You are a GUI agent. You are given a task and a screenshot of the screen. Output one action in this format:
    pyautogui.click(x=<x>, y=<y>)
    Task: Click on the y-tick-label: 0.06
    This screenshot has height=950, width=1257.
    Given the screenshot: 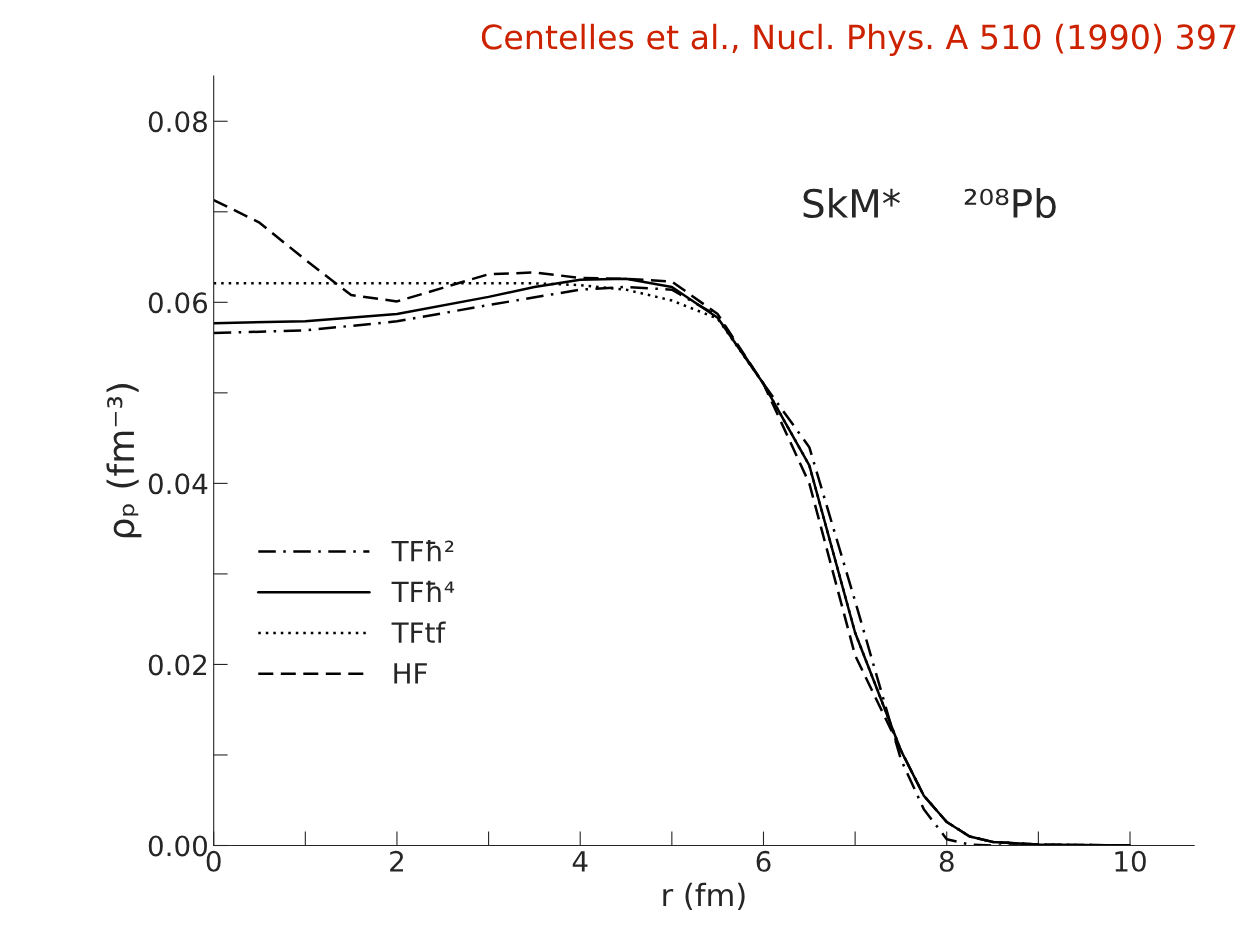 What is the action you would take?
    pyautogui.click(x=178, y=303)
    